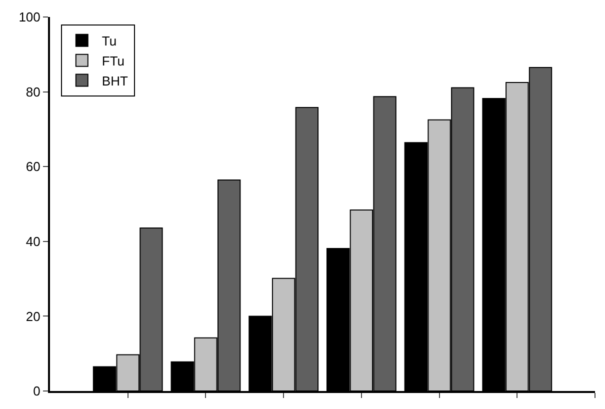 The image size is (605, 409). I want to click on y-tick-label: 100, so click(29, 17).